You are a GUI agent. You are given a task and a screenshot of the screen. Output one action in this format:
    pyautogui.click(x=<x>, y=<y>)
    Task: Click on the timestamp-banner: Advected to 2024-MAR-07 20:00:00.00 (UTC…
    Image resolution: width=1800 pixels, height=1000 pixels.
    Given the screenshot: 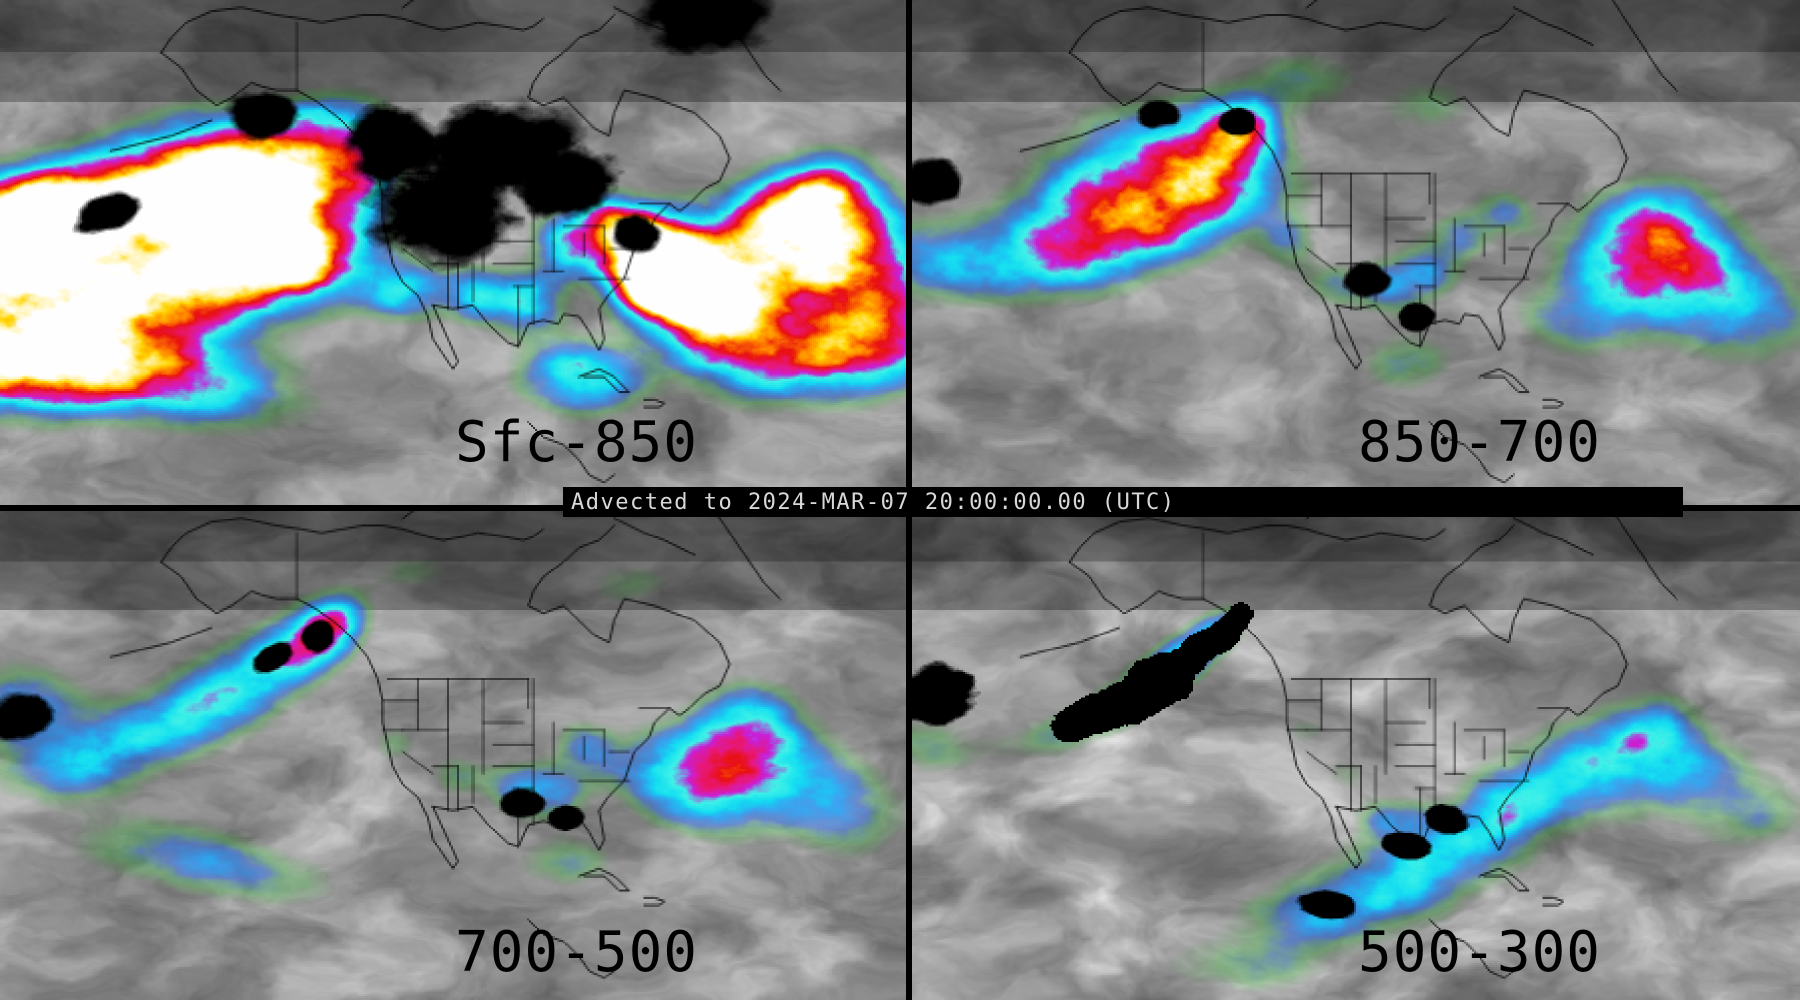 What is the action you would take?
    pyautogui.click(x=1123, y=502)
    